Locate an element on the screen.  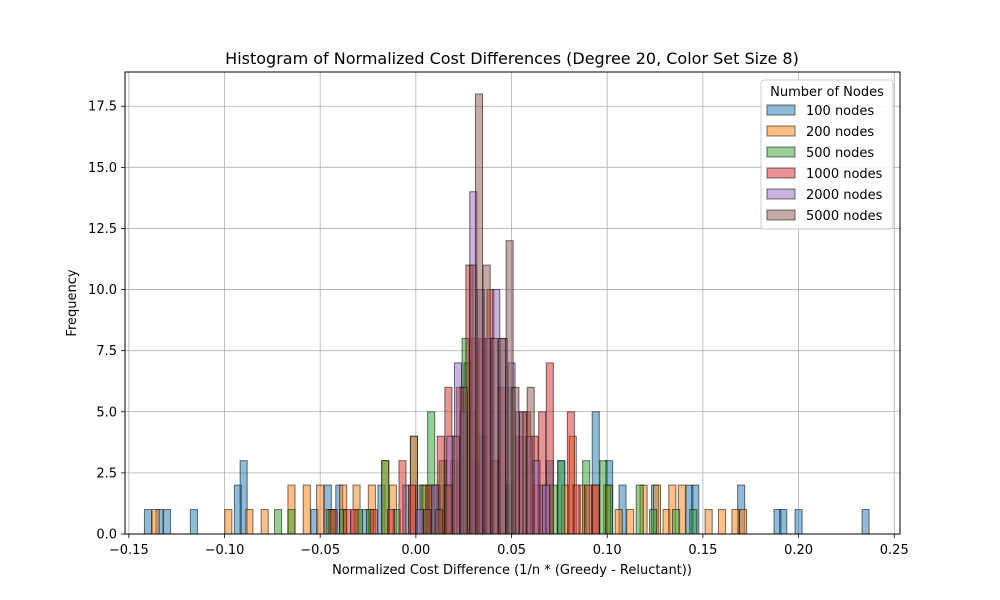
x-tick-label: 0.15 is located at coordinates (702, 550).